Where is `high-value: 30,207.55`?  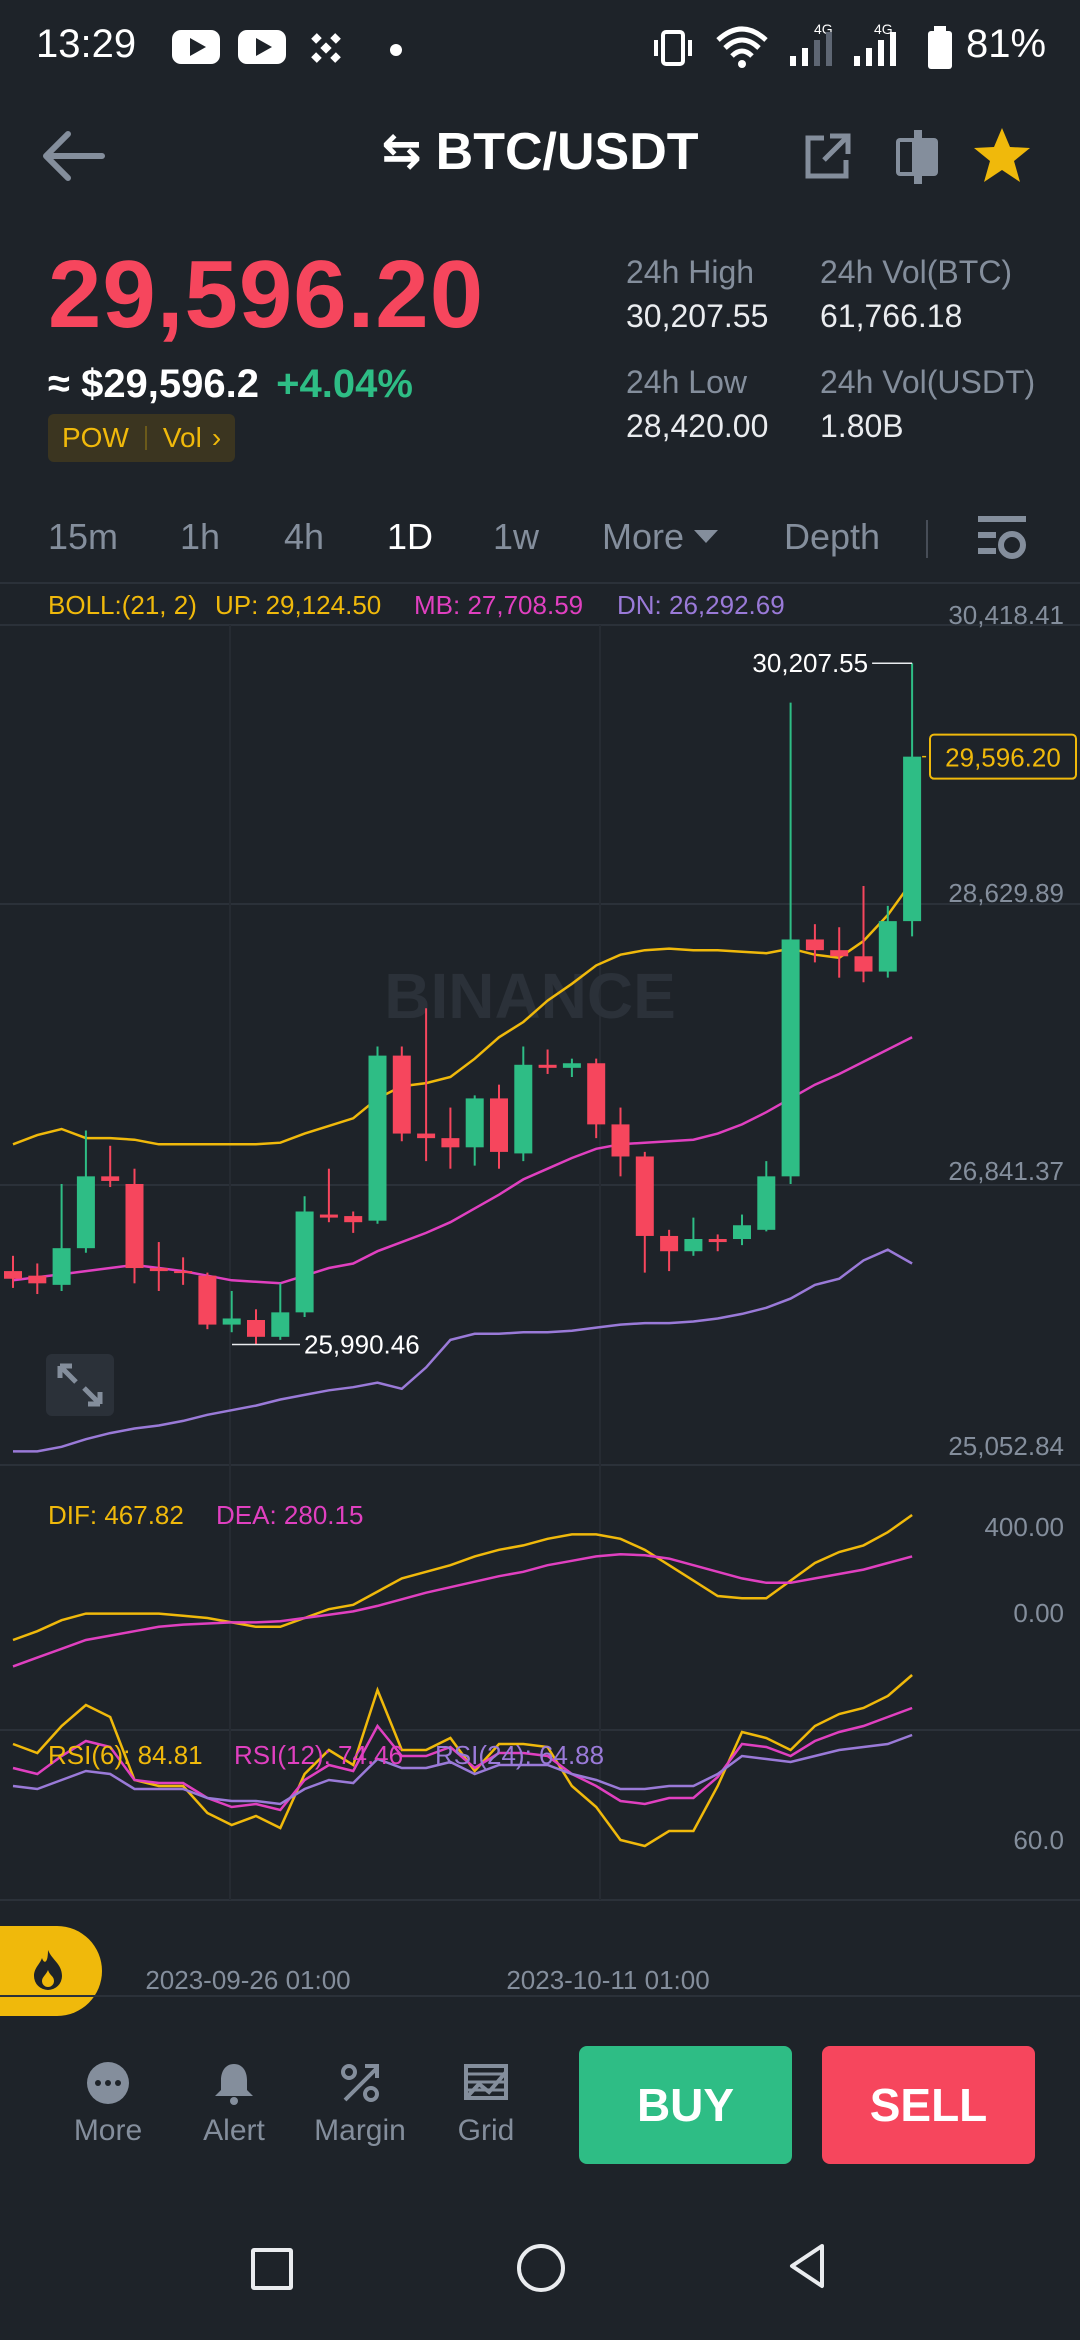
high-value: 30,207.55 is located at coordinates (697, 316).